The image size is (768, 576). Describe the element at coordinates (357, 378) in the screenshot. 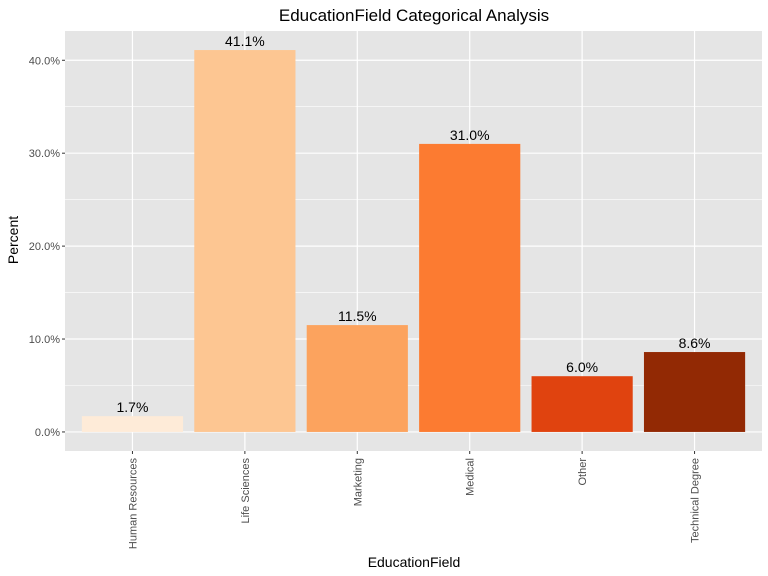

I see `bar-marketing` at that location.